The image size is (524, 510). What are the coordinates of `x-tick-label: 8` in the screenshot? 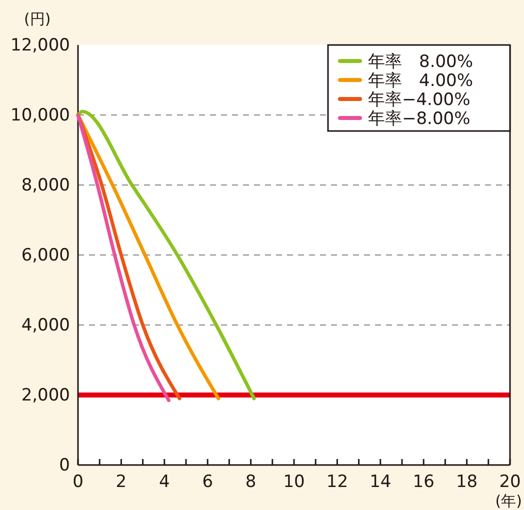 It's located at (250, 482).